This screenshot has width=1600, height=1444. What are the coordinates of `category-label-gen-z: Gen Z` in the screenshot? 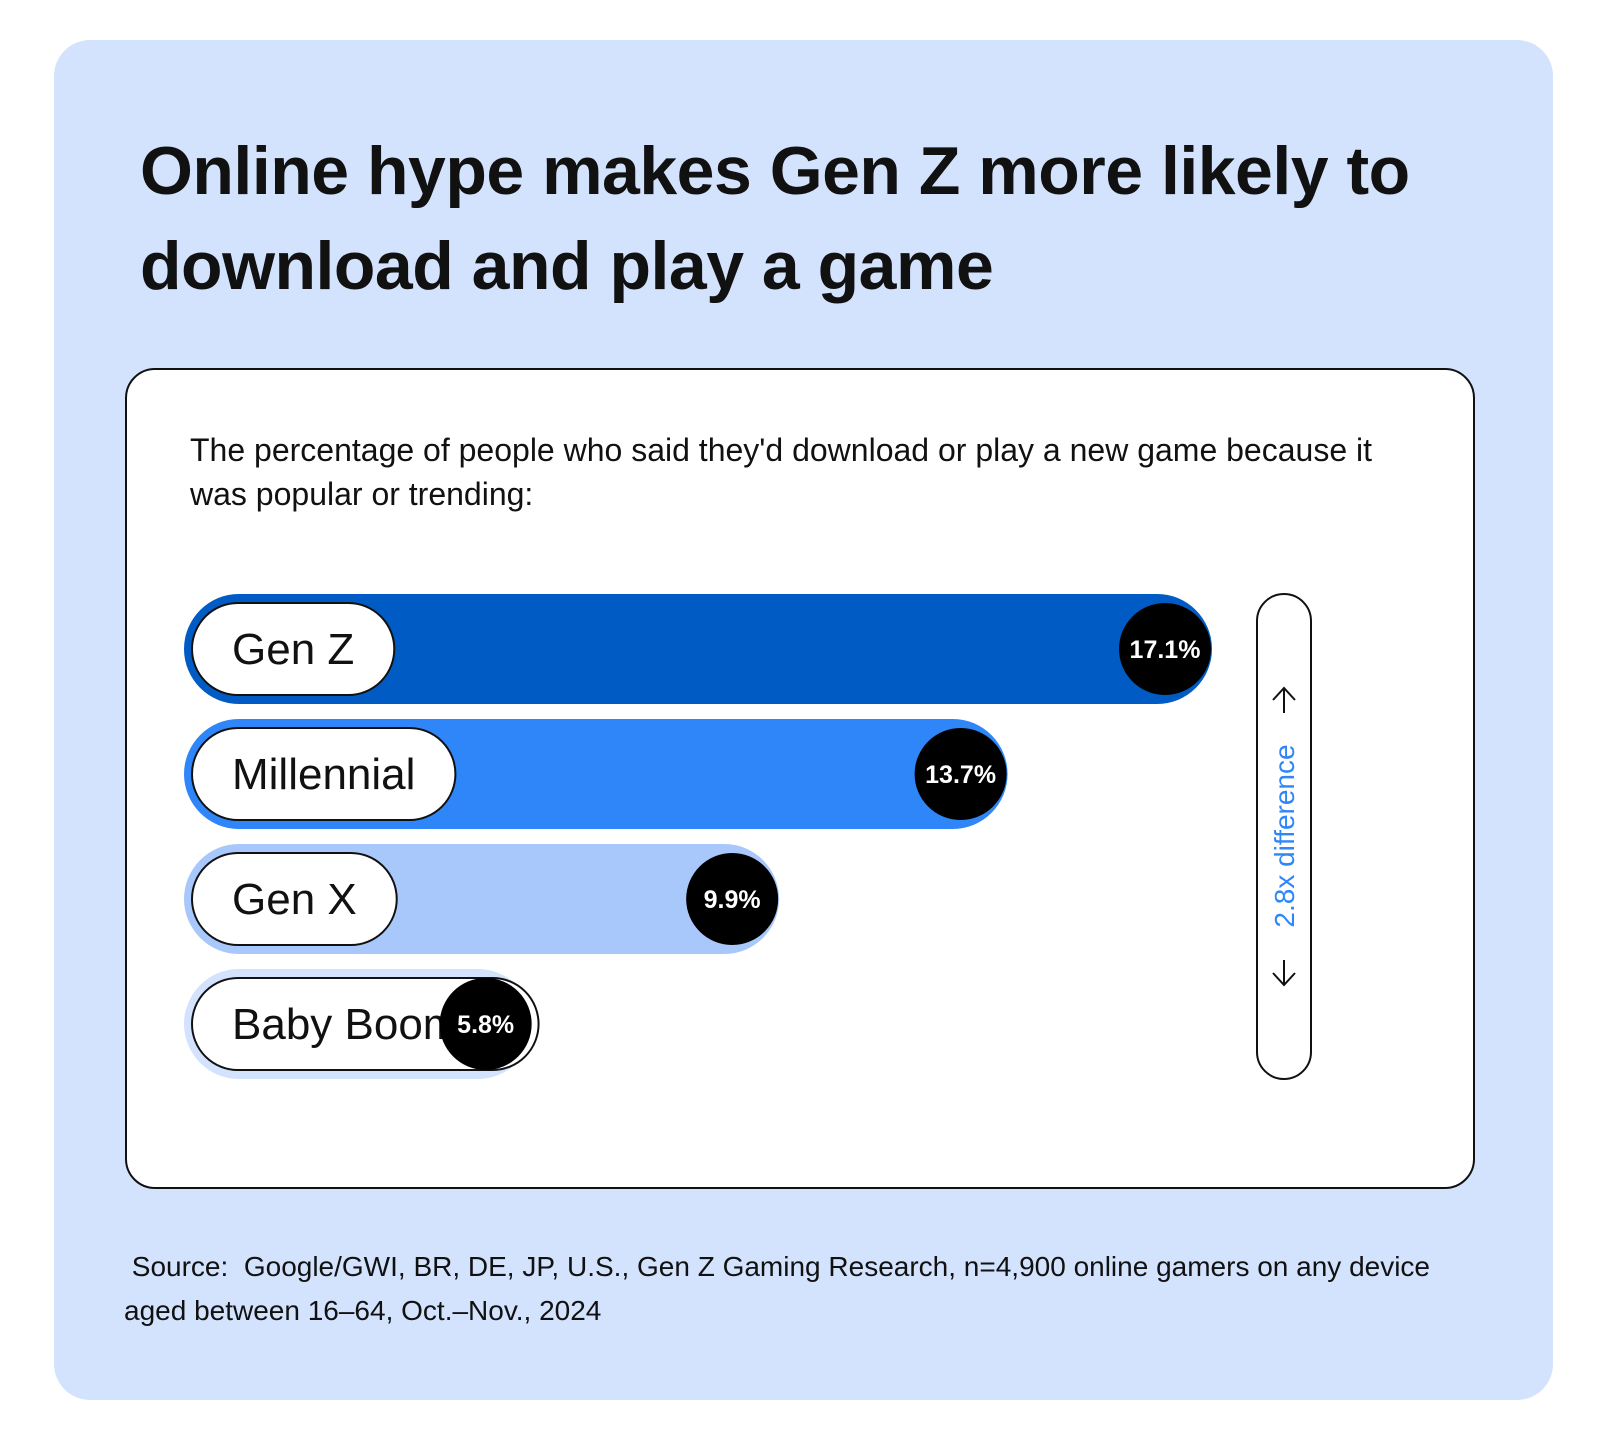 It's located at (293, 649).